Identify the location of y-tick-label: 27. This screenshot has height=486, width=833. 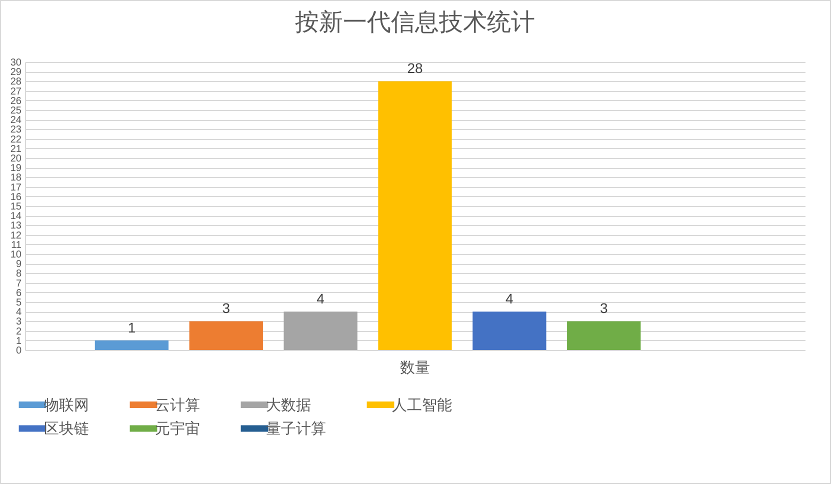
(16, 92).